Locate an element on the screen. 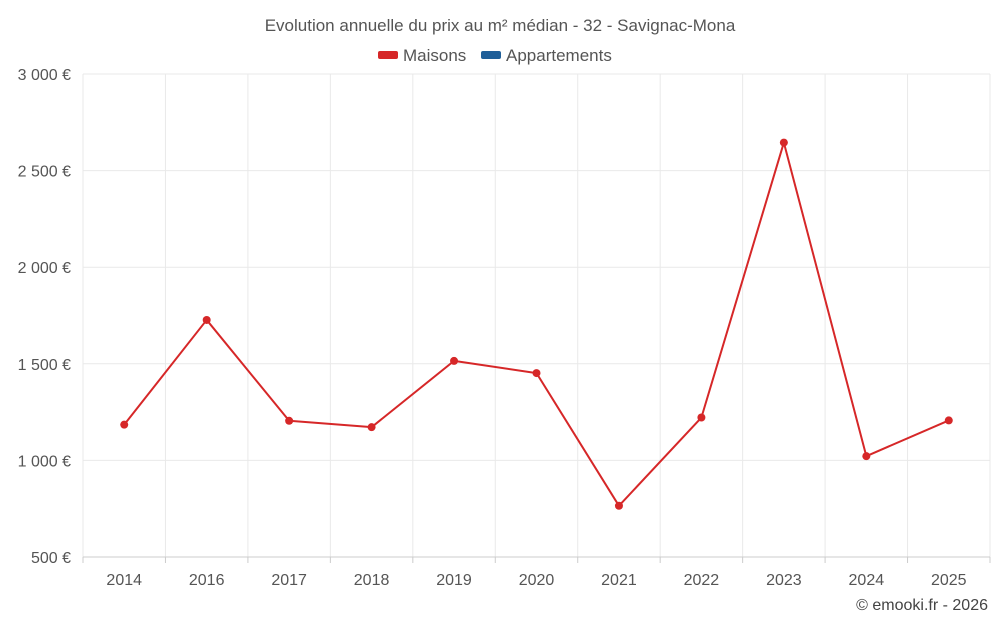 This screenshot has height=625, width=1000. x-tick-label: 2022 is located at coordinates (702, 580).